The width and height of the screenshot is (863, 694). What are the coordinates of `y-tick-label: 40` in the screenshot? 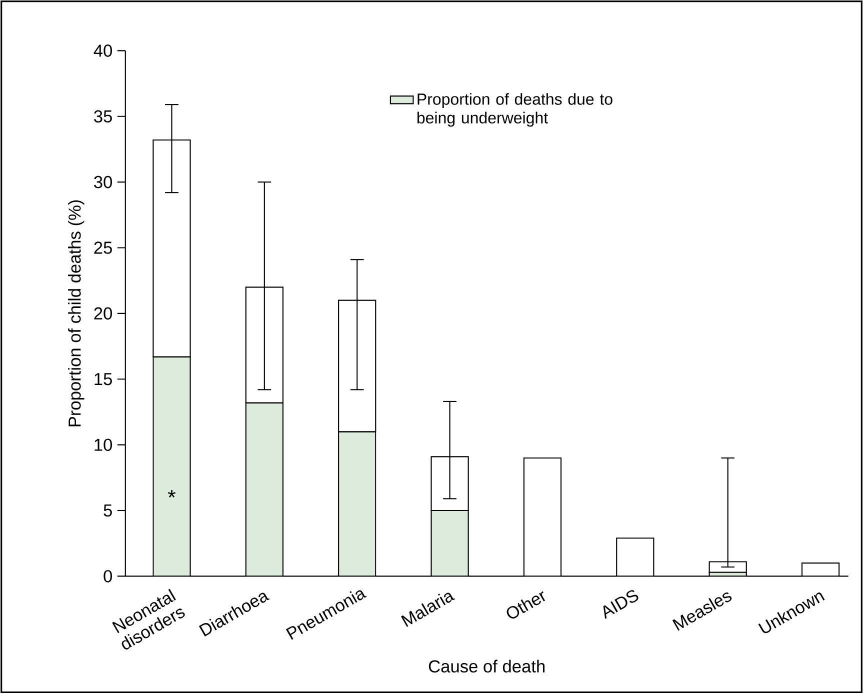 It's located at (103, 51).